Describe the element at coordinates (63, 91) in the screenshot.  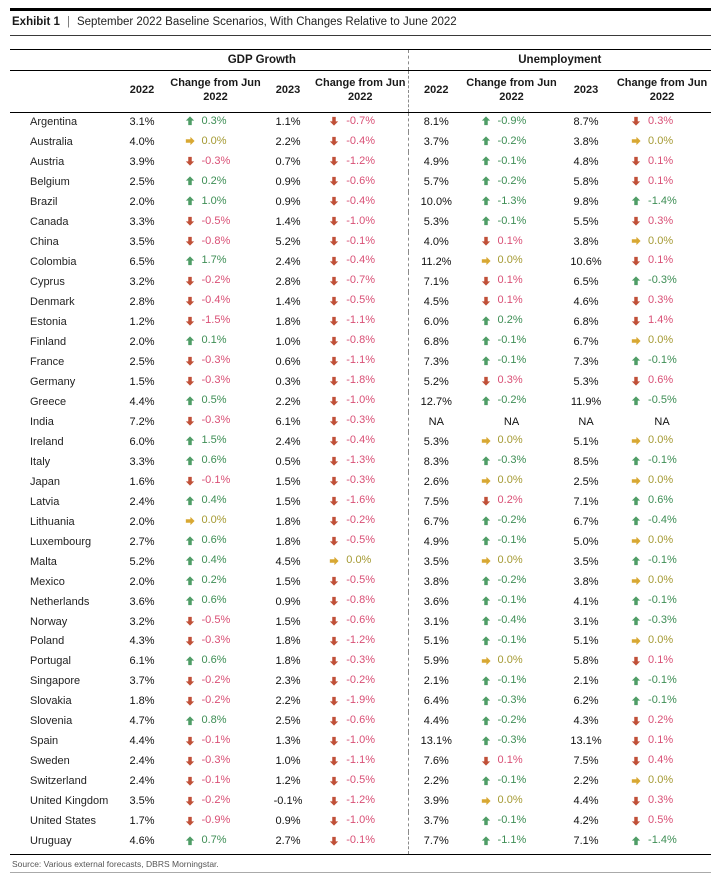
I see `country-column-subheader` at that location.